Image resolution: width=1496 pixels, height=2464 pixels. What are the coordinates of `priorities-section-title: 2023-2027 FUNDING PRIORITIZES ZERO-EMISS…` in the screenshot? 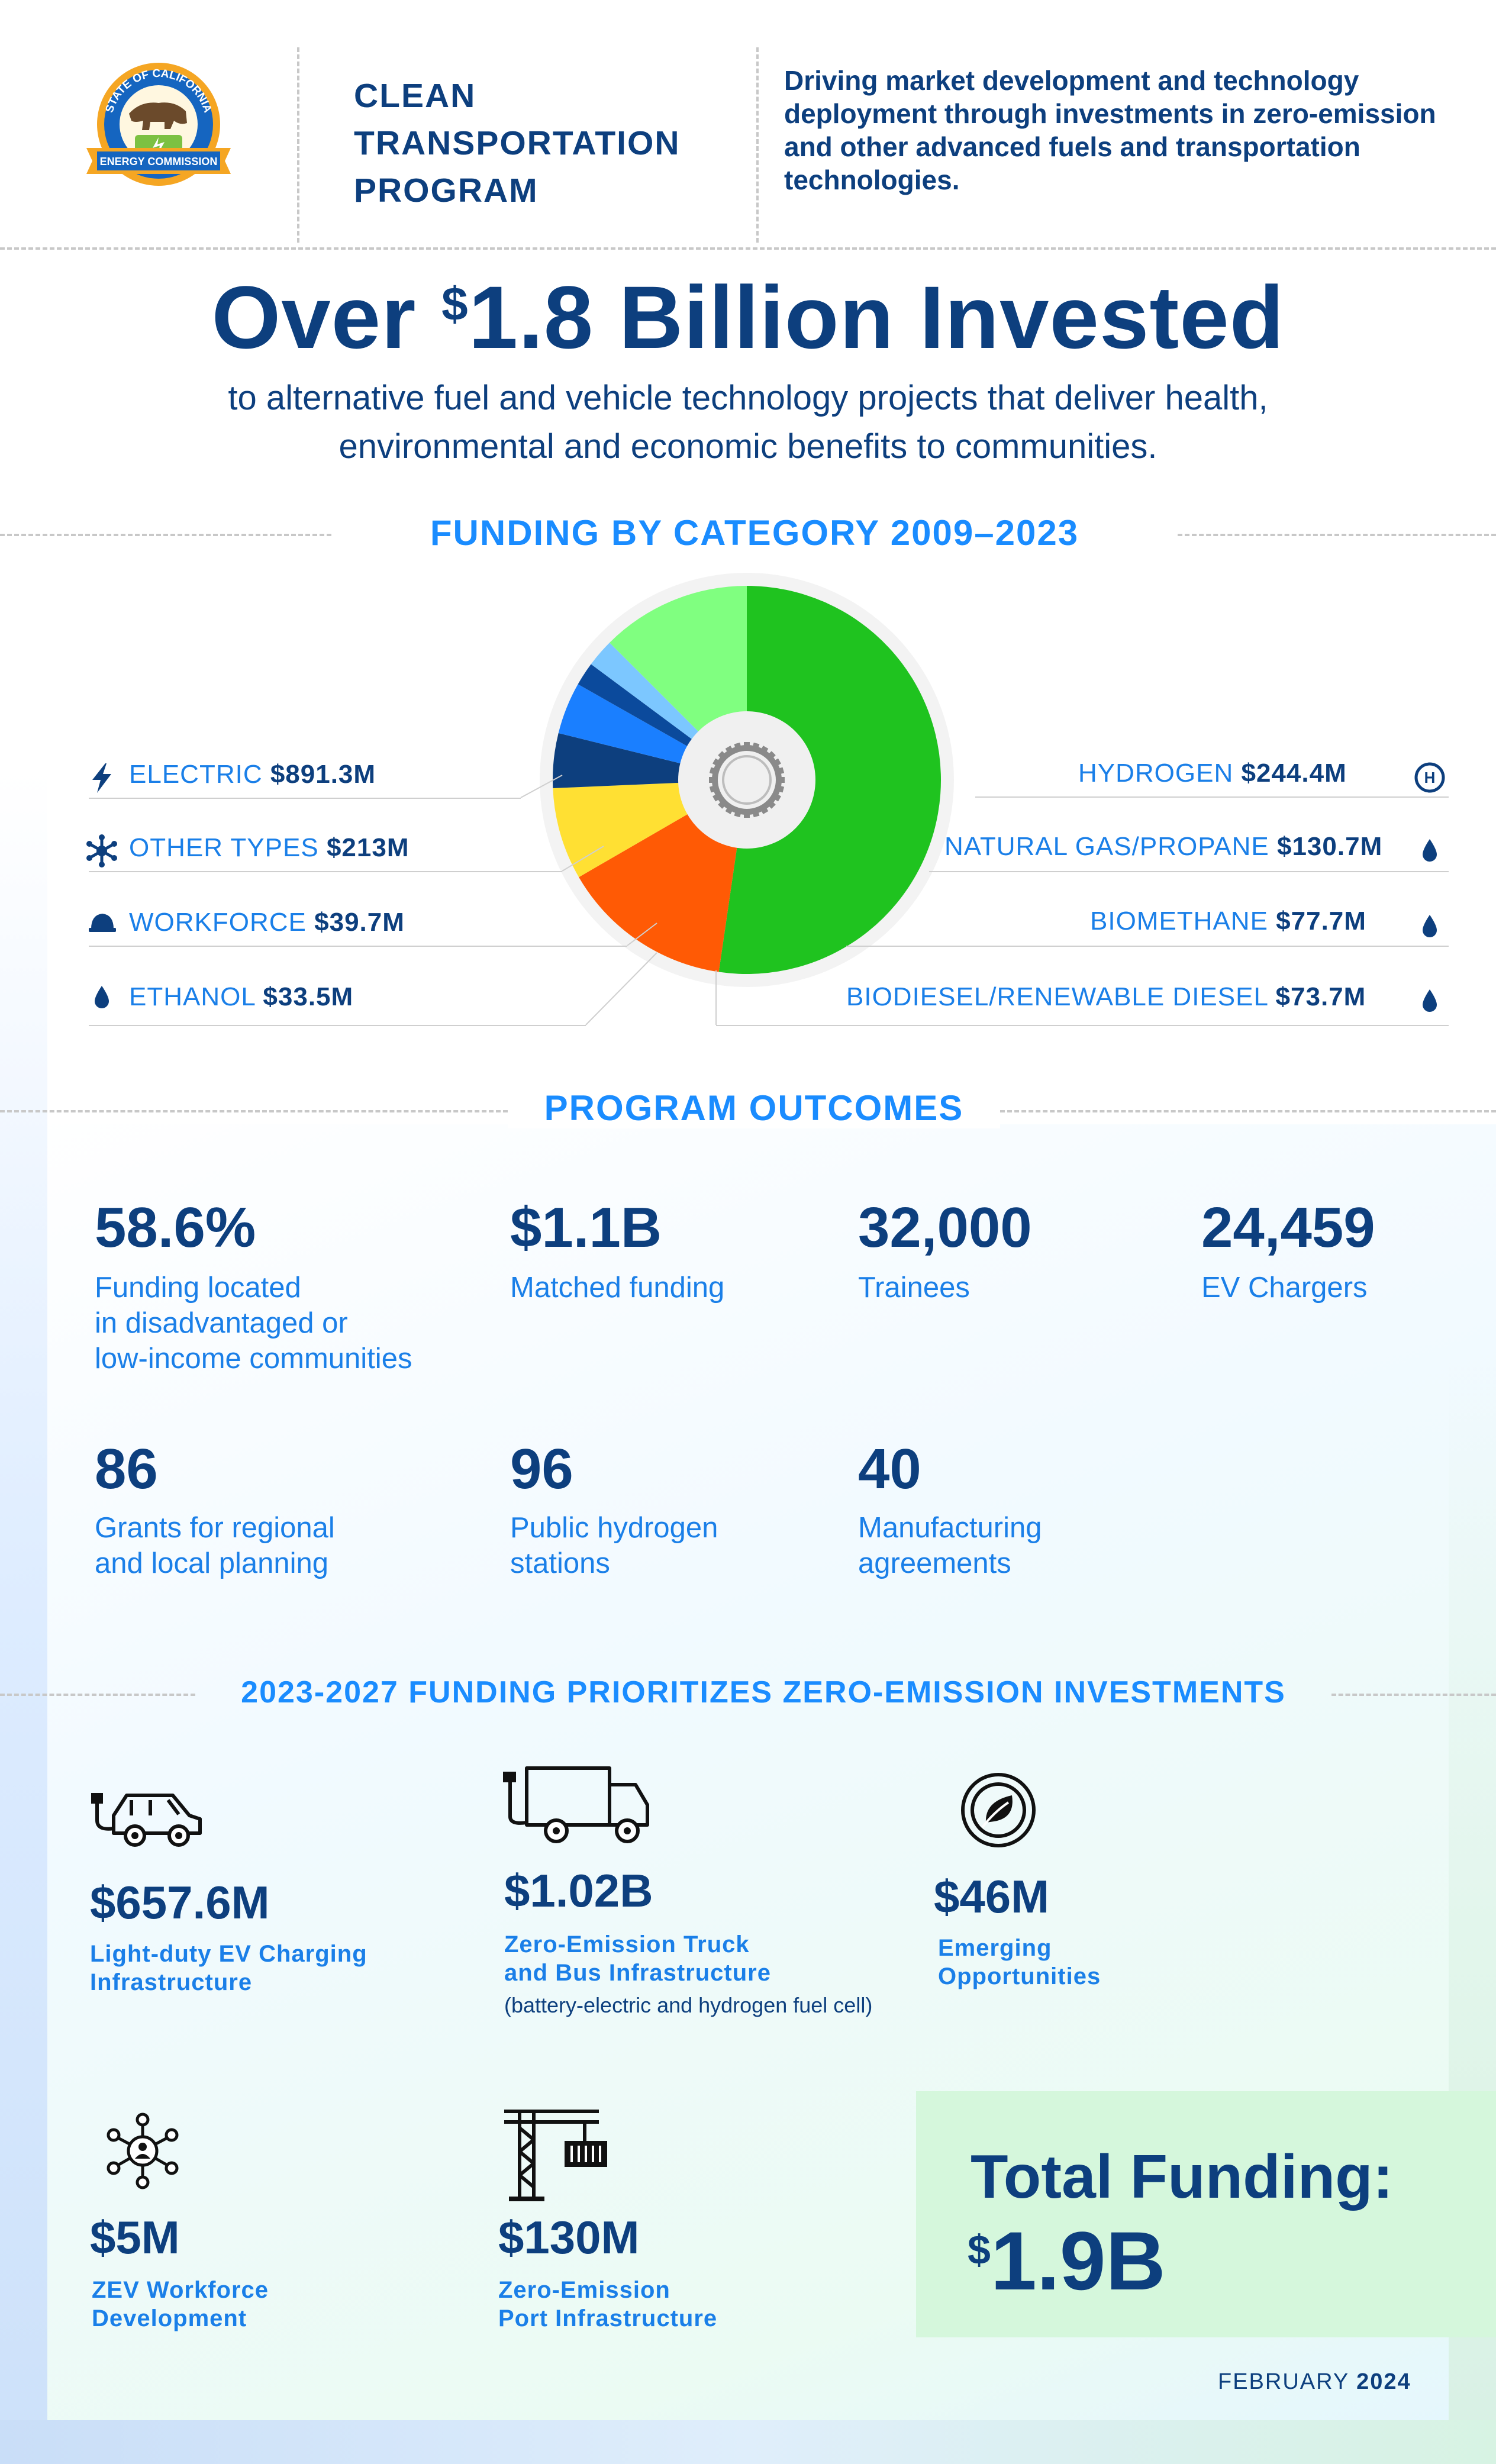 It's located at (764, 1692).